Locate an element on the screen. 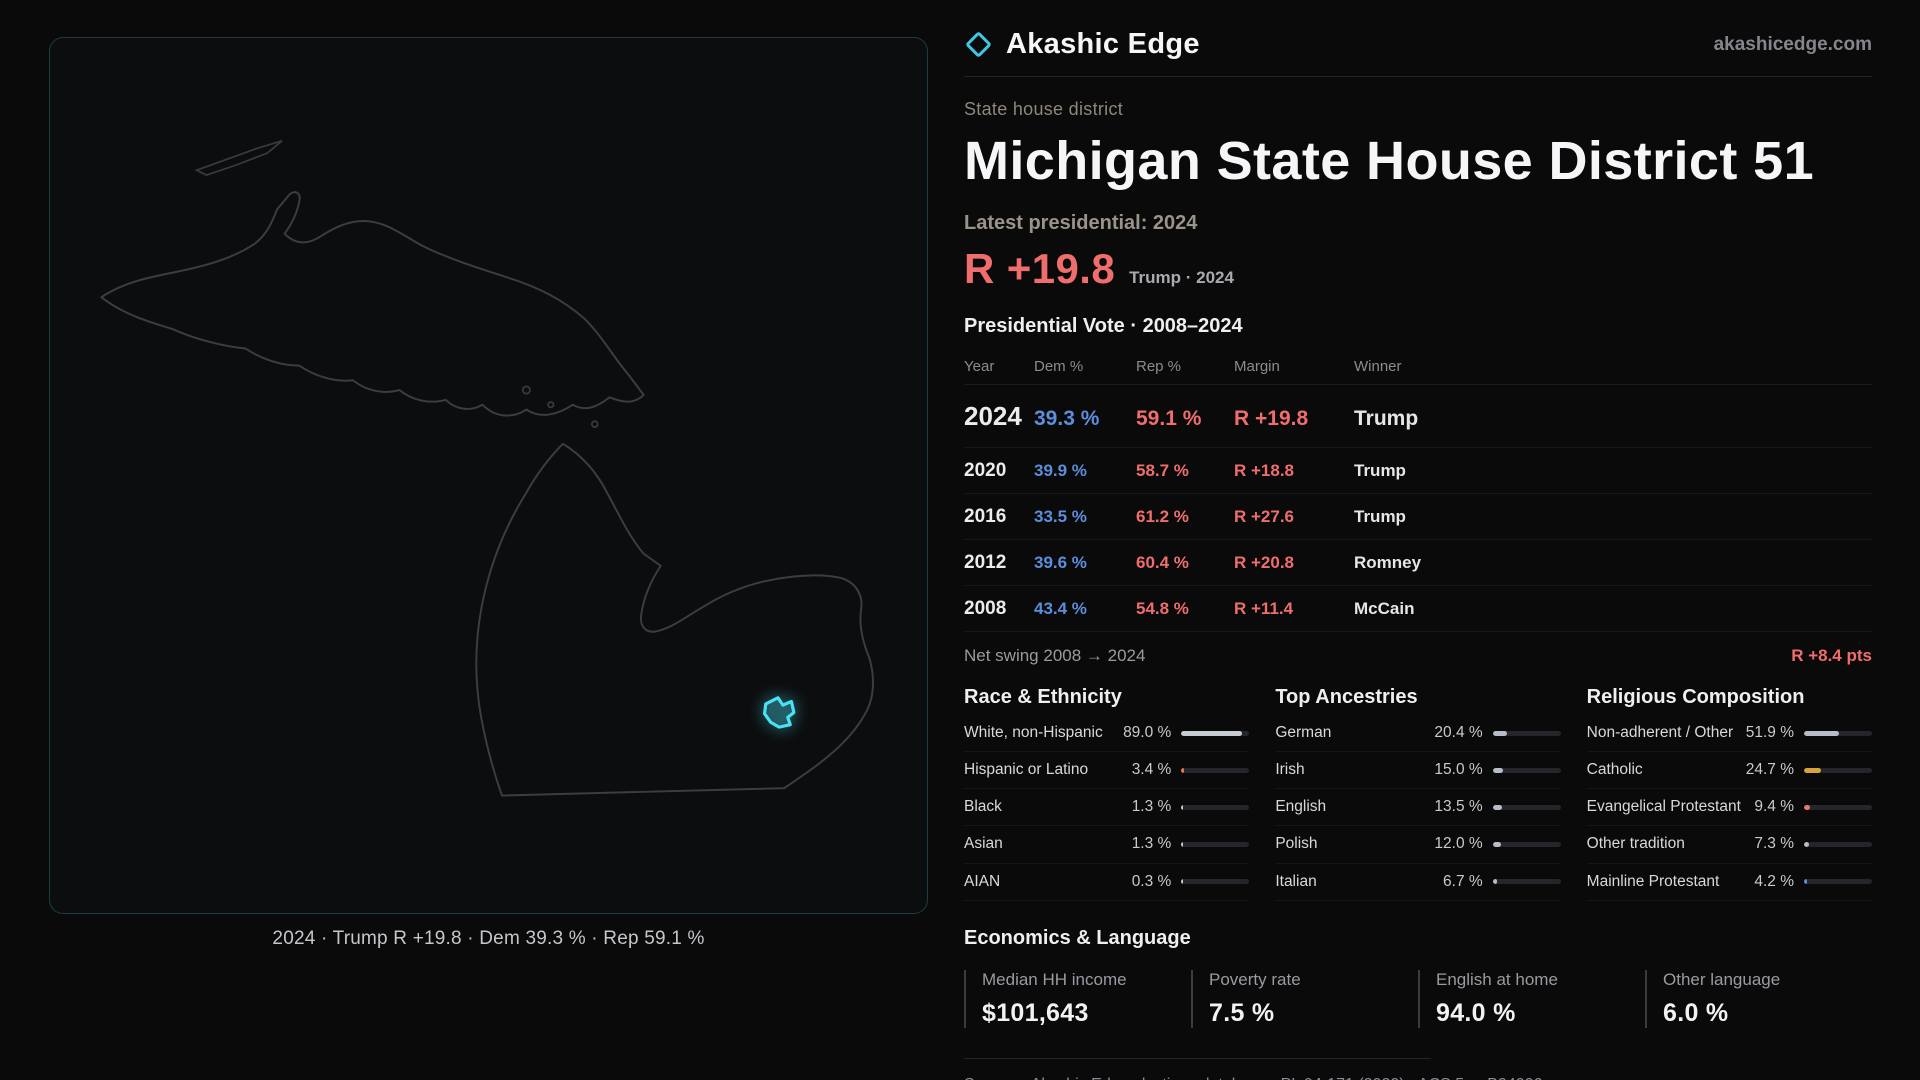 The height and width of the screenshot is (1080, 1920). stat-value: 24.7 % is located at coordinates (1769, 770).